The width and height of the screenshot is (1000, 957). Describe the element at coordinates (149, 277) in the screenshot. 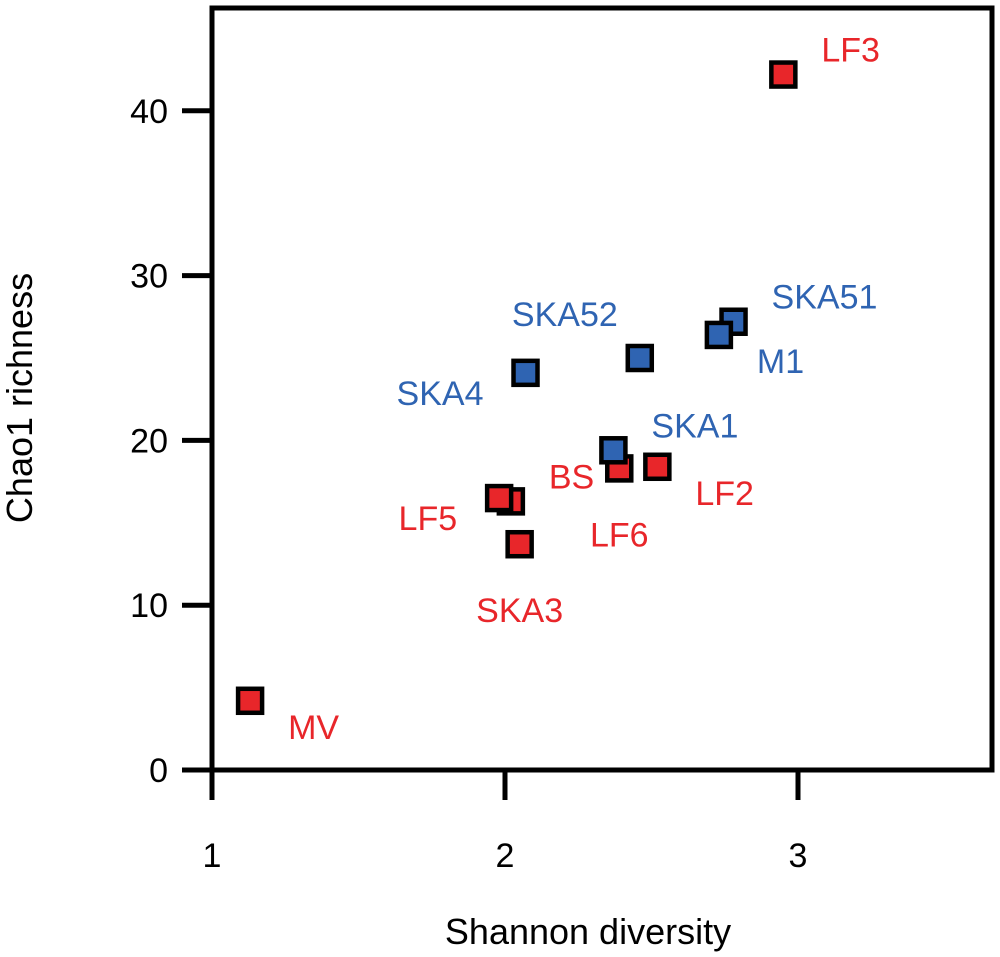

I see `y-tick-label: 30` at that location.